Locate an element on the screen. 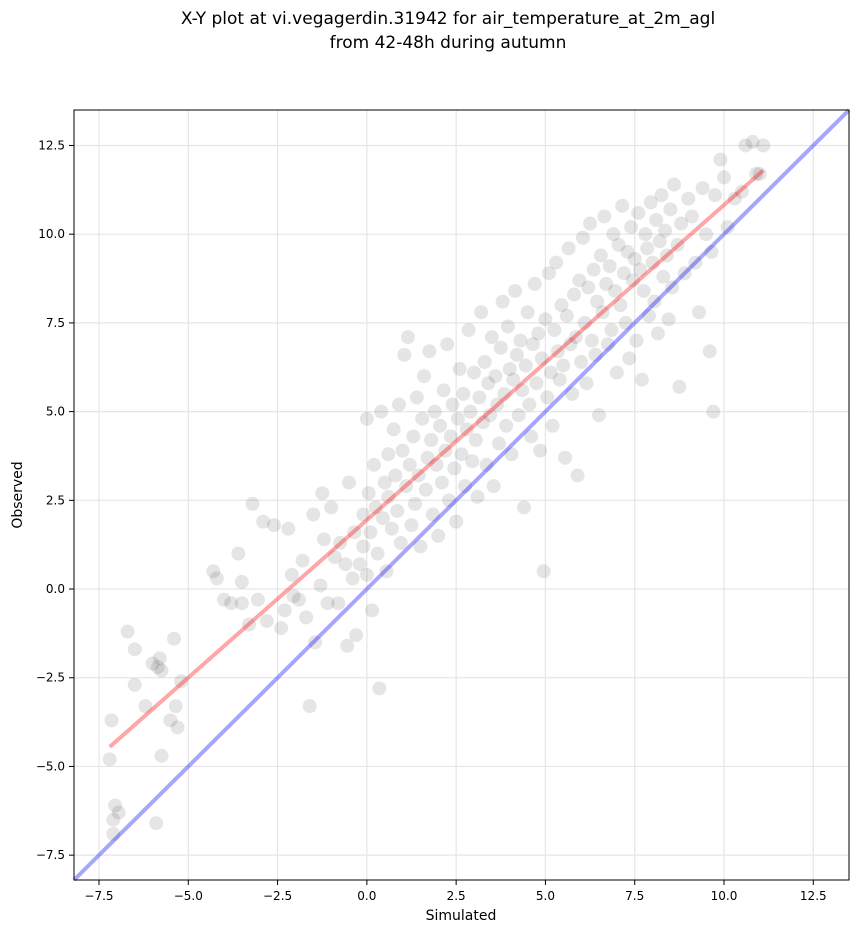 This screenshot has height=934, width=858. x-tick-label-8: 12.5 is located at coordinates (813, 896).